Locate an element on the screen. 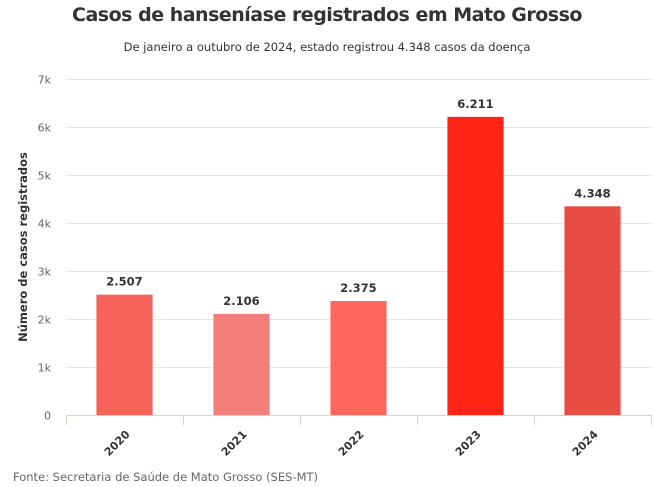  x-axis-ticks: 2020 2021 2022 2023 2024 is located at coordinates (351, 443).